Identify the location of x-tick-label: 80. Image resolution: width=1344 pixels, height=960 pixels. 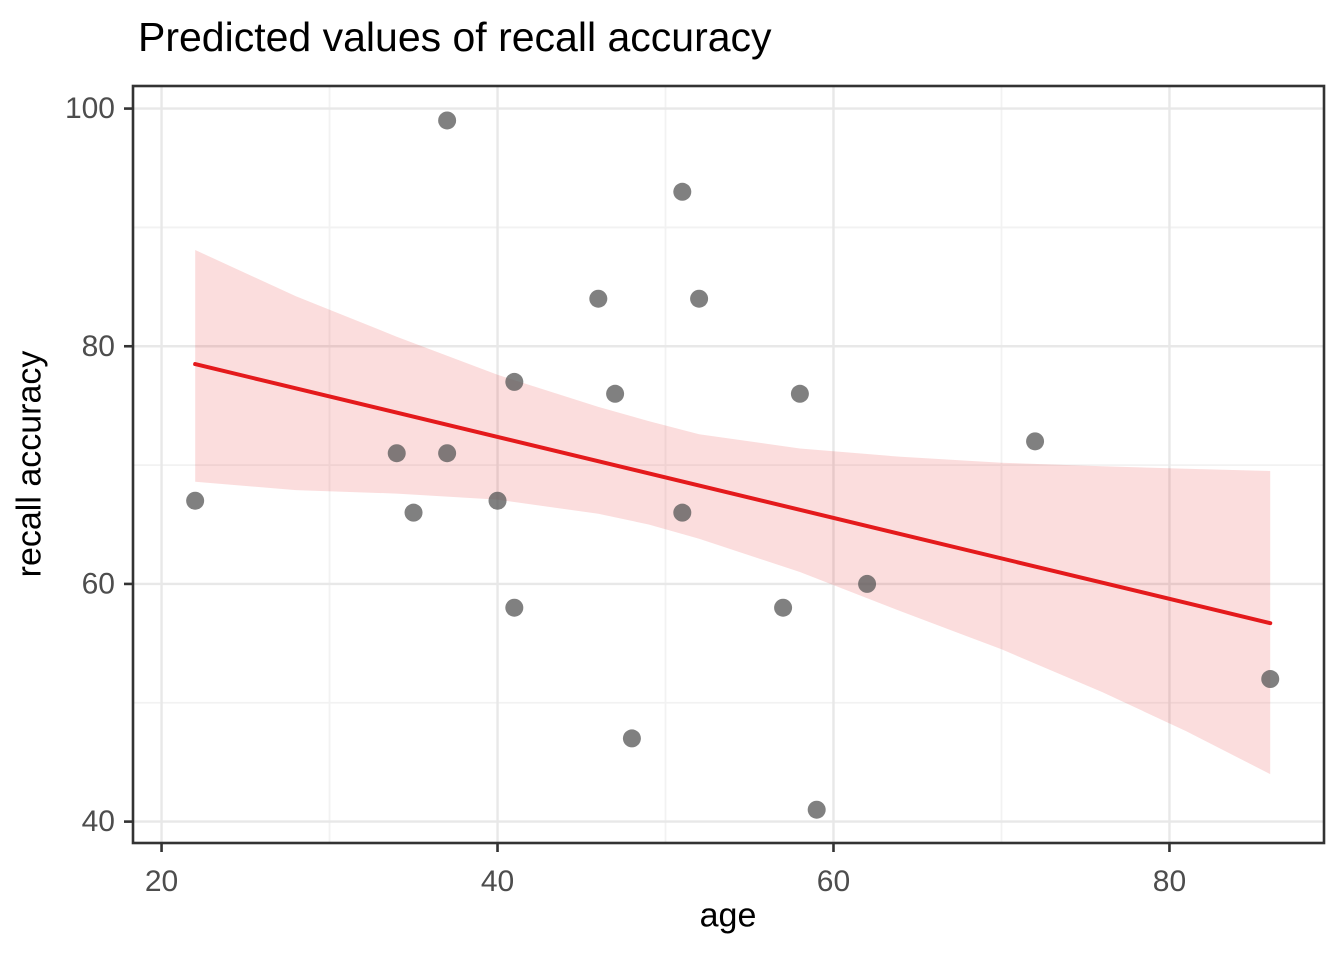
(1169, 881).